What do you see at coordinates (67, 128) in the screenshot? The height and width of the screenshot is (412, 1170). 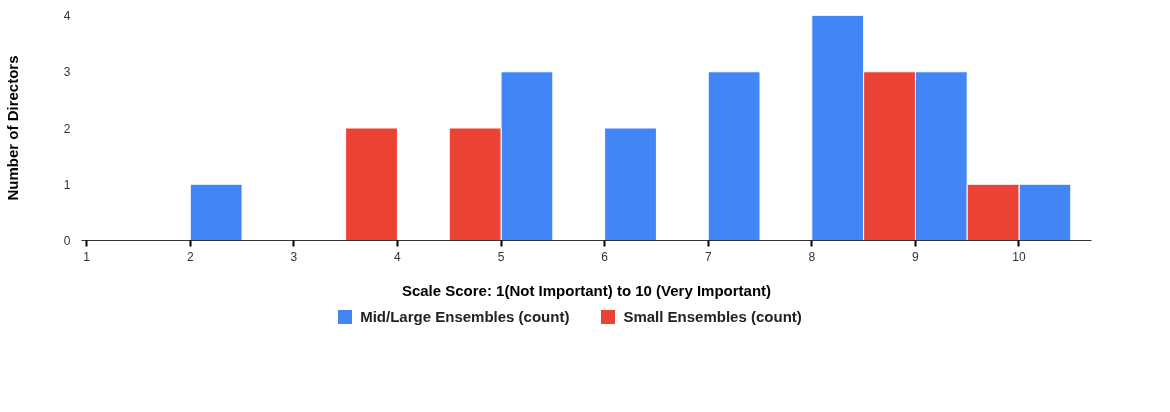 I see `y-tick-label: 2` at bounding box center [67, 128].